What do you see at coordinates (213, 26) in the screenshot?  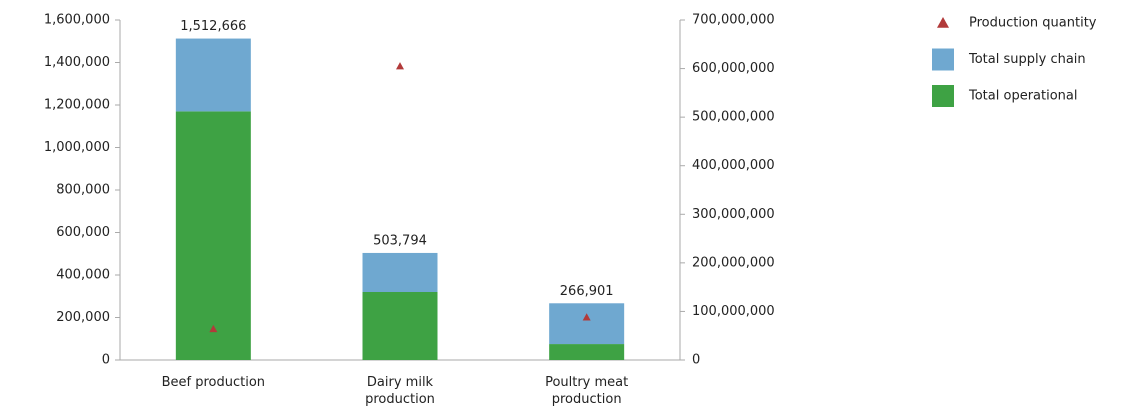 I see `total-label: 1,512,666` at bounding box center [213, 26].